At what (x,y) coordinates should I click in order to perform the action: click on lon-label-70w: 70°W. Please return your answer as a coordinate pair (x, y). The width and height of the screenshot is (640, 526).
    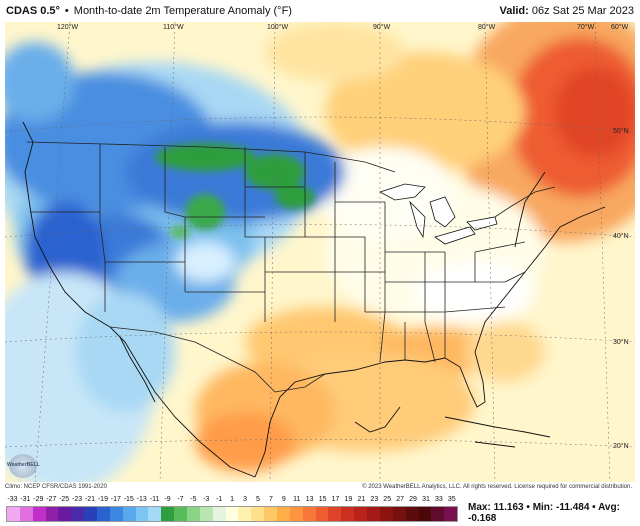
    Looking at the image, I should click on (586, 27).